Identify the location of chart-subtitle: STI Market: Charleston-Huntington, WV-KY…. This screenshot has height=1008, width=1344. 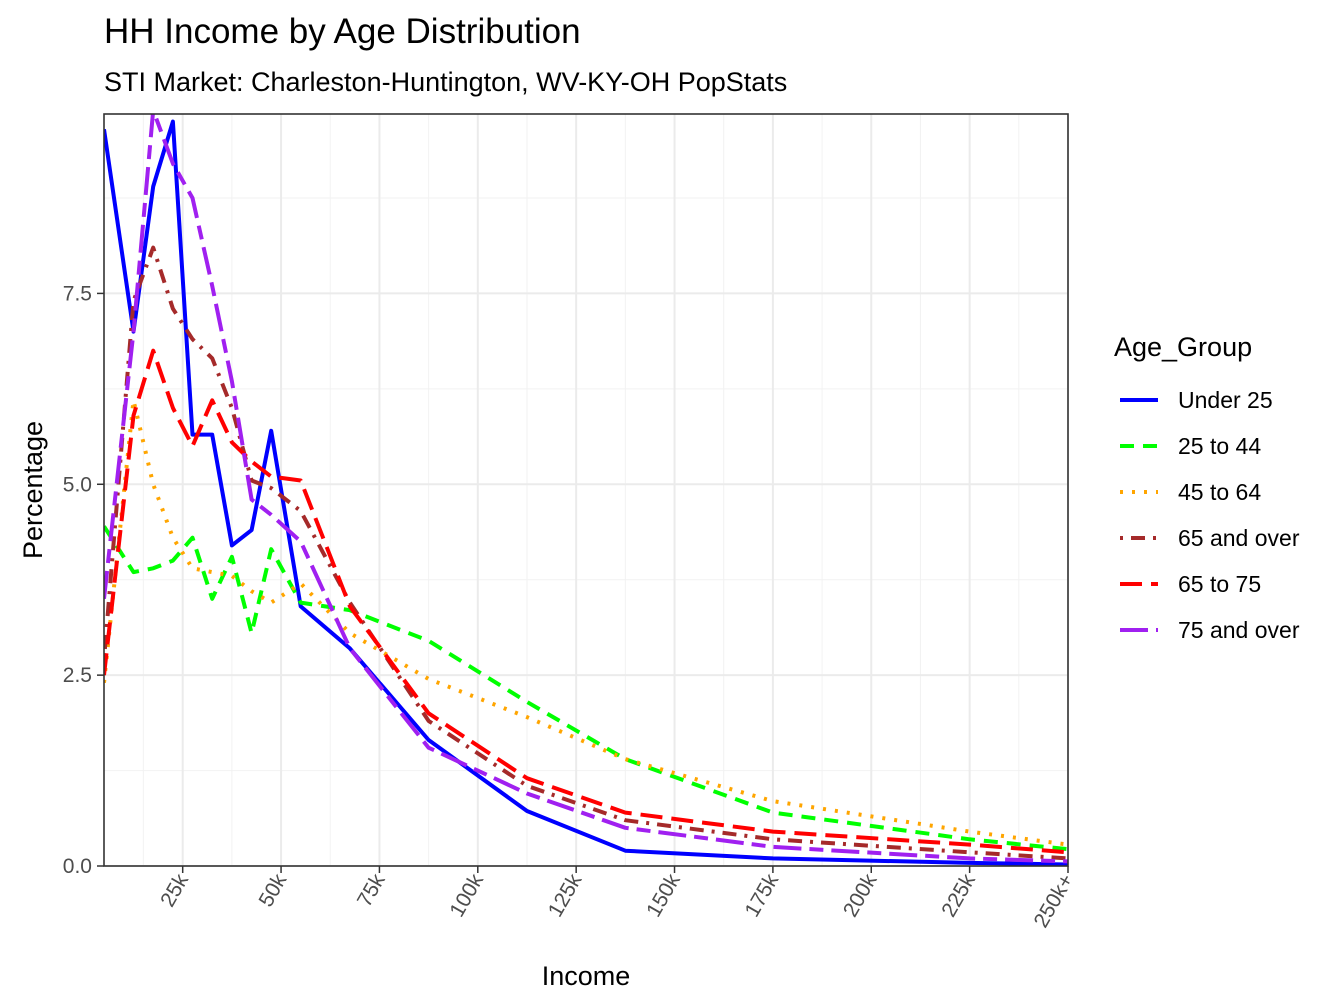
(445, 82).